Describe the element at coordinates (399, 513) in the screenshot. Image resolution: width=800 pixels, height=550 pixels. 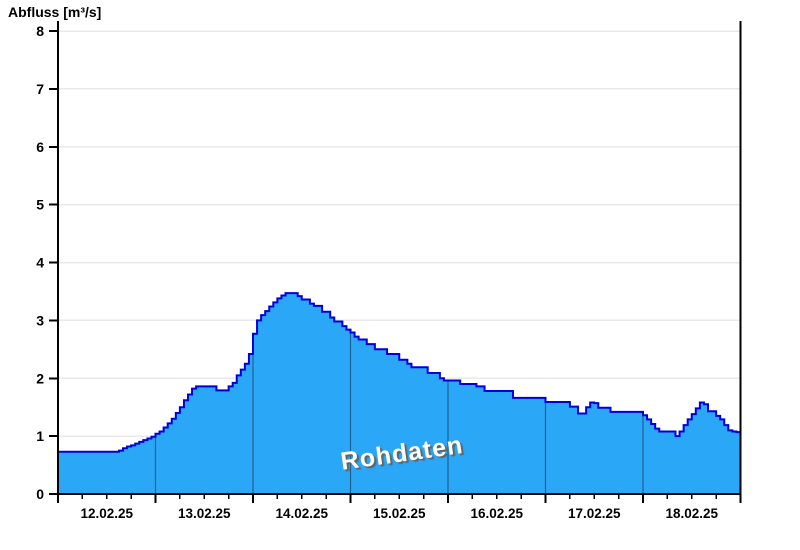
I see `x-tick-label: 15.02.25` at that location.